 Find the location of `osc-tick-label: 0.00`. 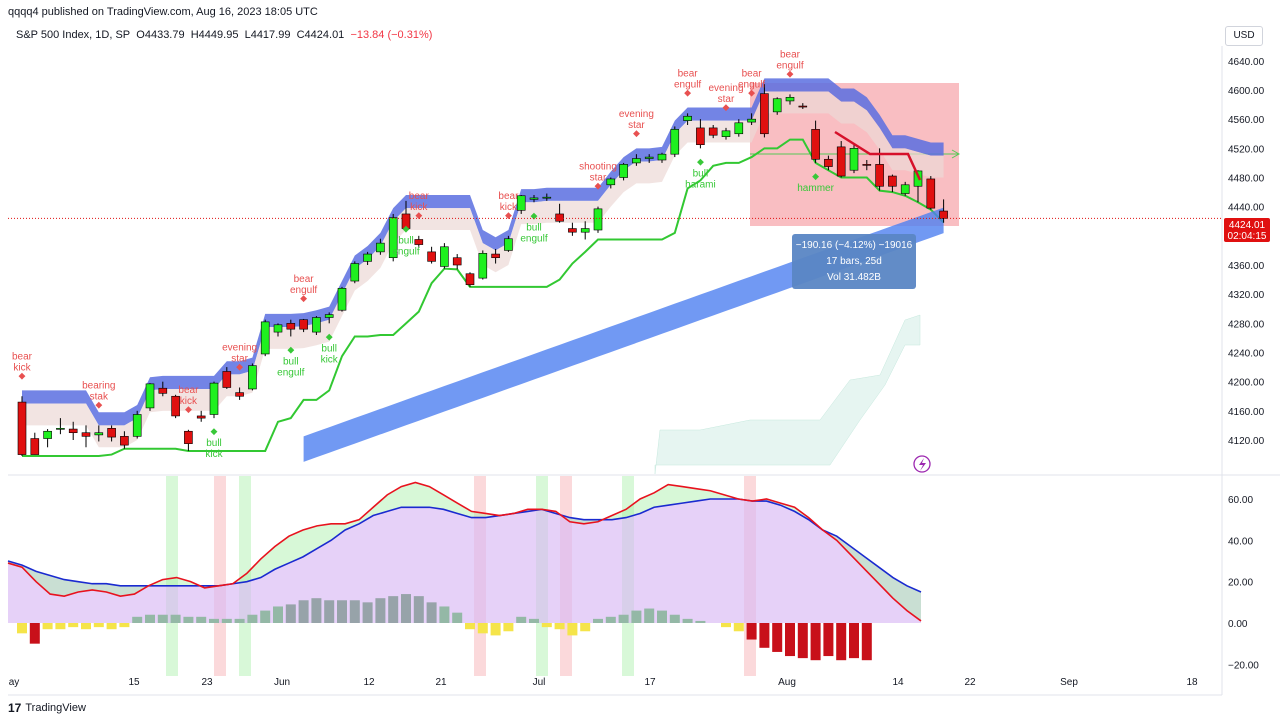

osc-tick-label: 0.00 is located at coordinates (1238, 624).